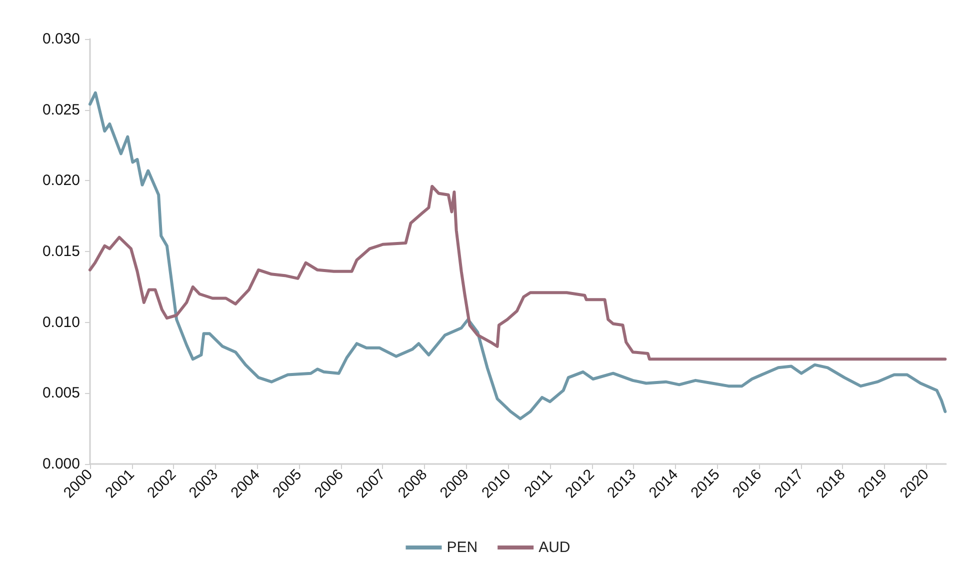 This screenshot has width=976, height=578. Describe the element at coordinates (462, 547) in the screenshot. I see `legend-label: PEN` at that location.